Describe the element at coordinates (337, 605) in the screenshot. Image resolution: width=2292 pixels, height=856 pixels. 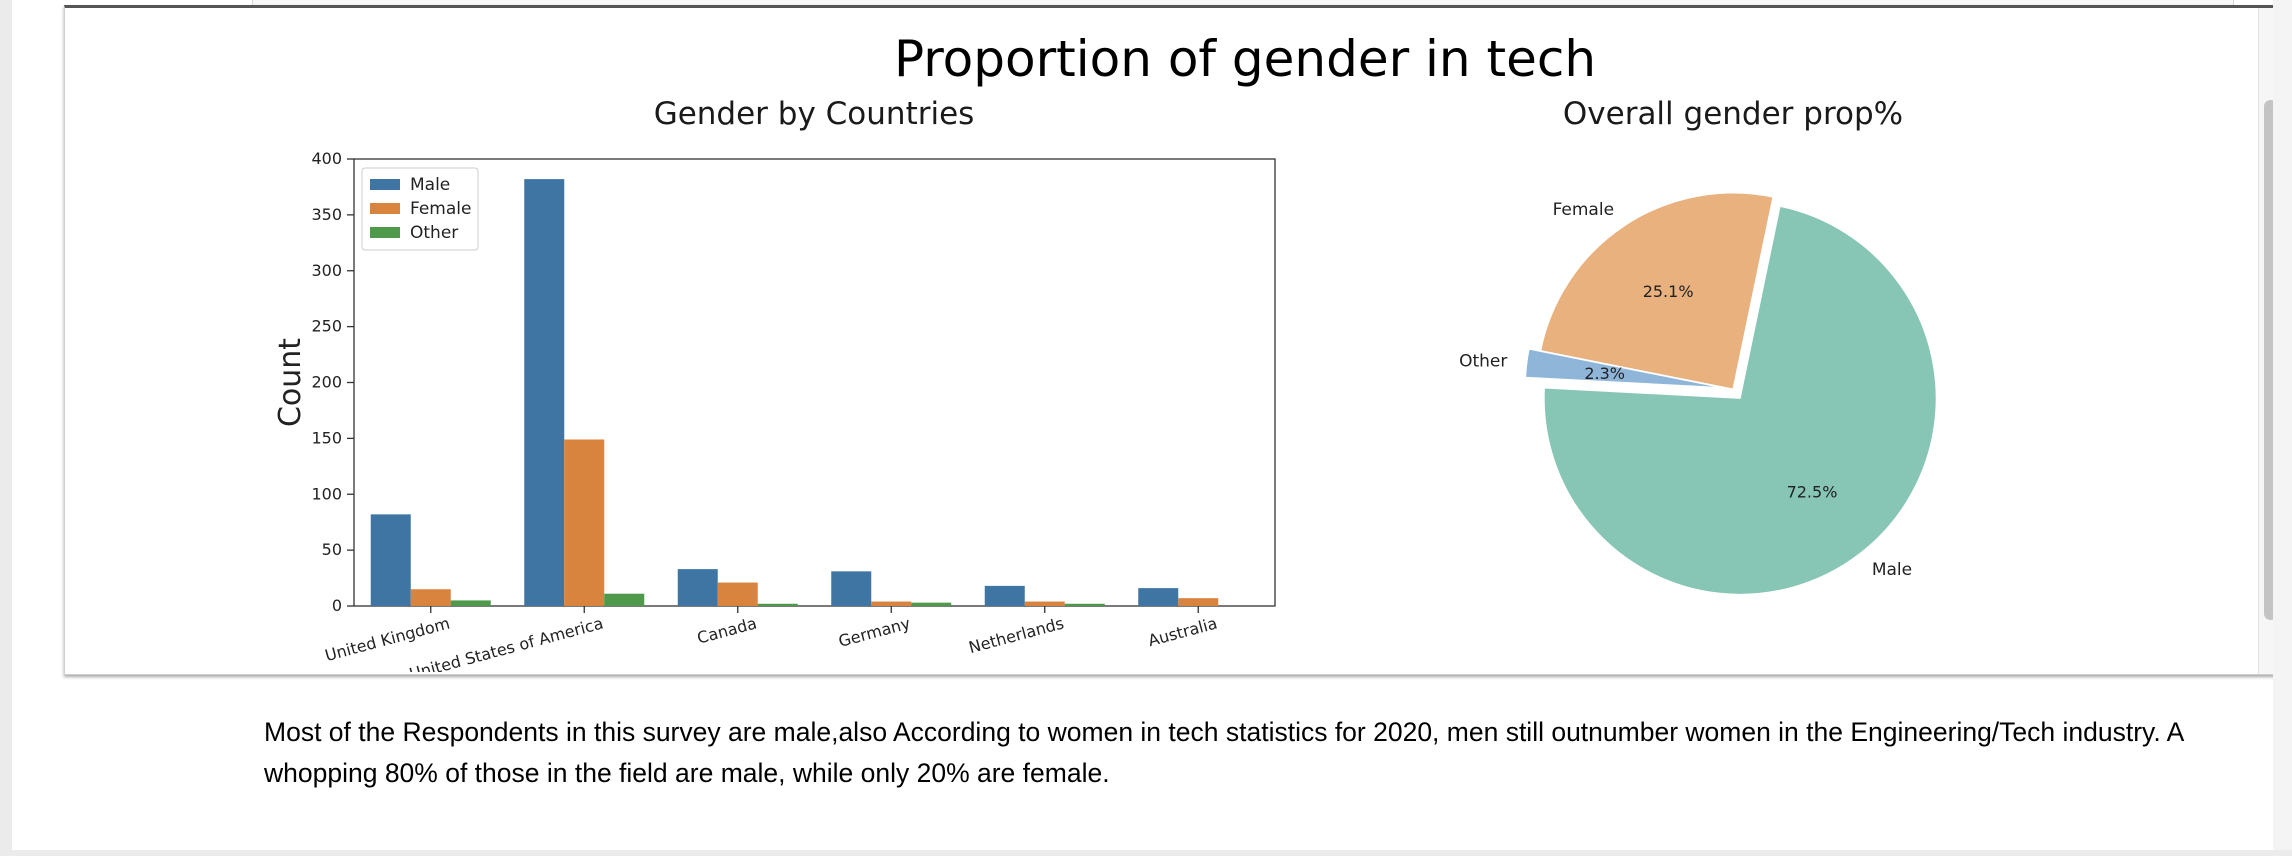
I see `y-tick-label: 0` at that location.